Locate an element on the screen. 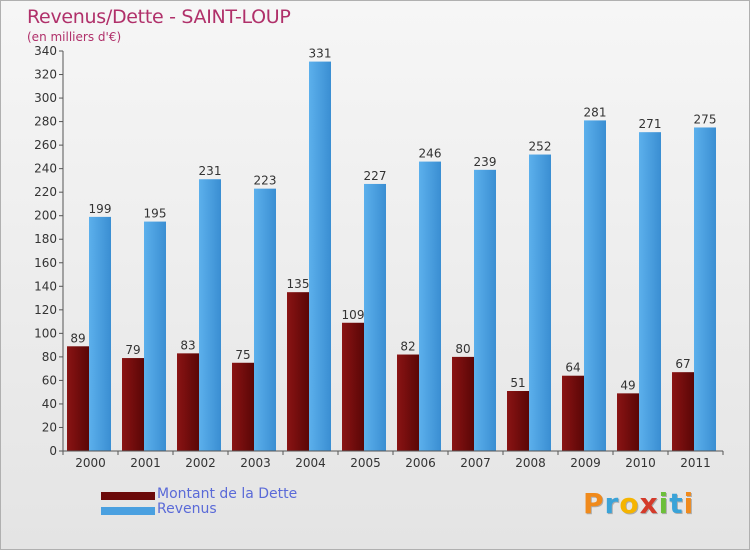 The image size is (750, 550). x-tick-label: 2007 is located at coordinates (475, 463).